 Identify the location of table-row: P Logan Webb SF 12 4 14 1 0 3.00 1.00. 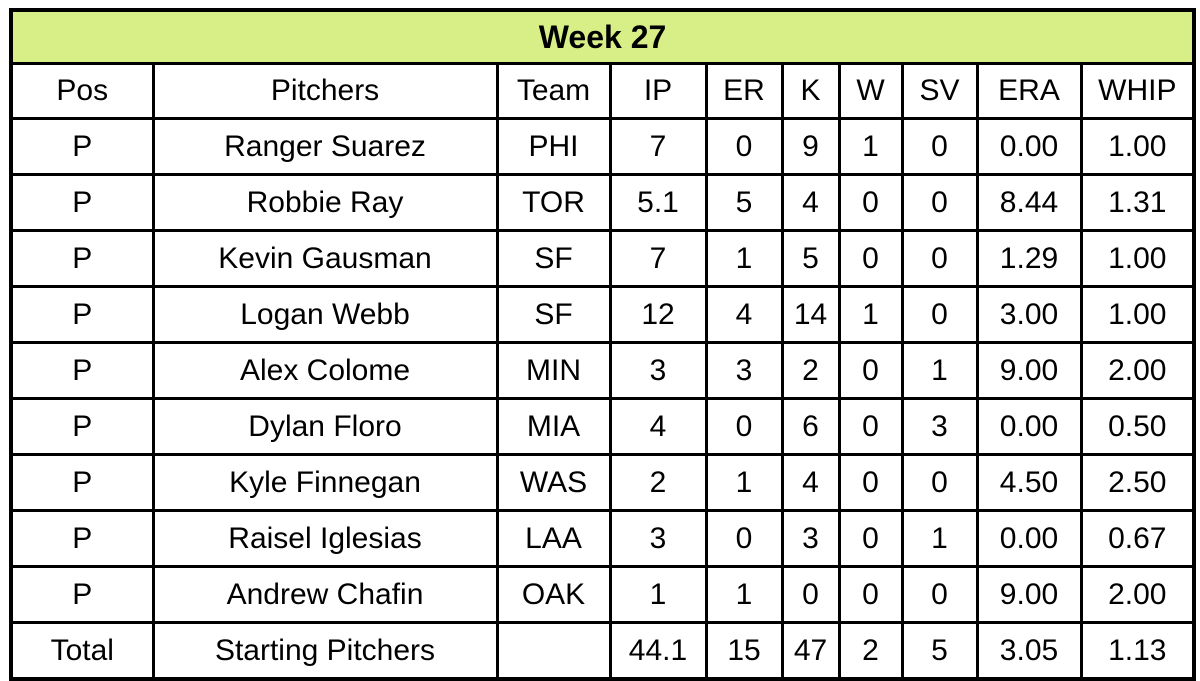
(602, 314).